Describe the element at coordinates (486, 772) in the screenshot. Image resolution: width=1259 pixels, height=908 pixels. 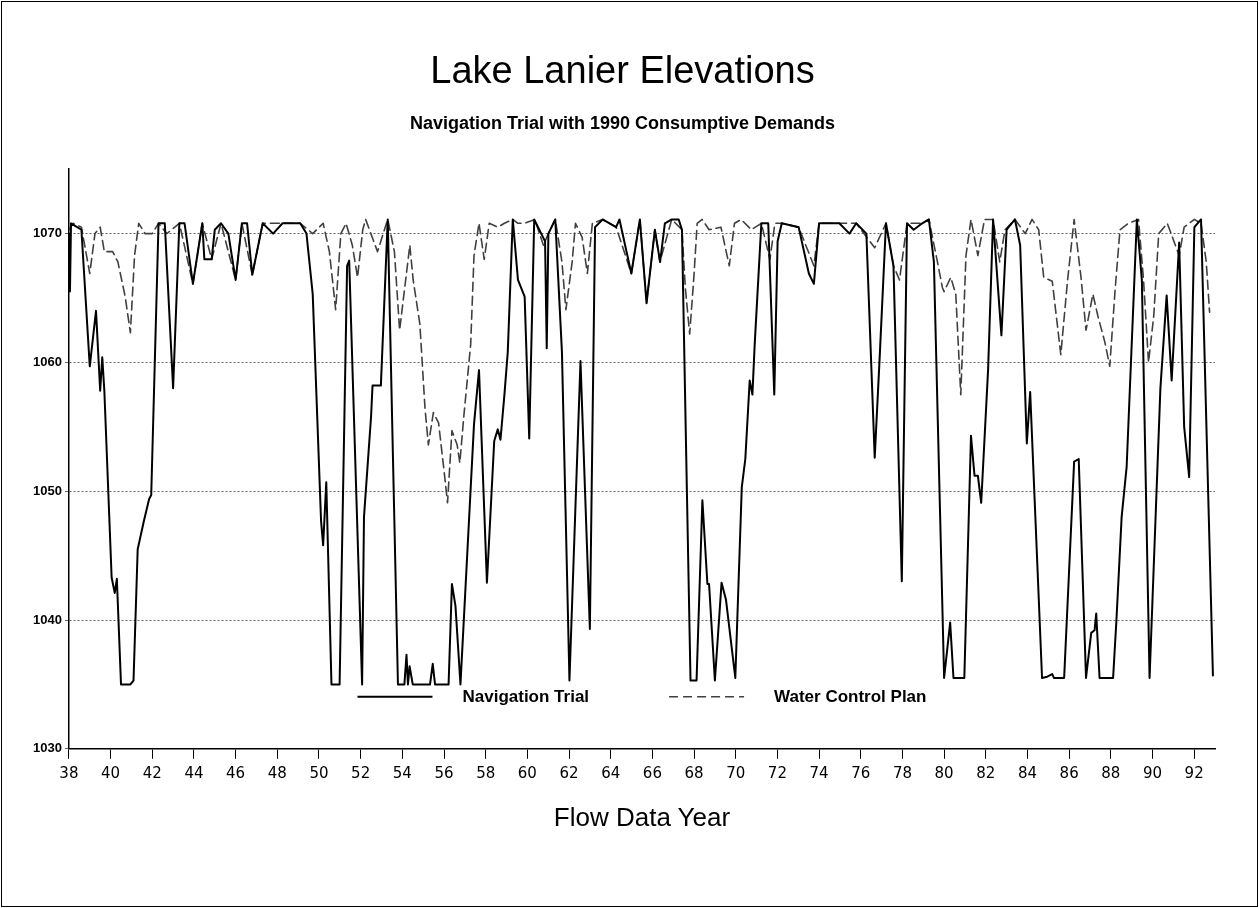
I see `x-tick-label: 58` at that location.